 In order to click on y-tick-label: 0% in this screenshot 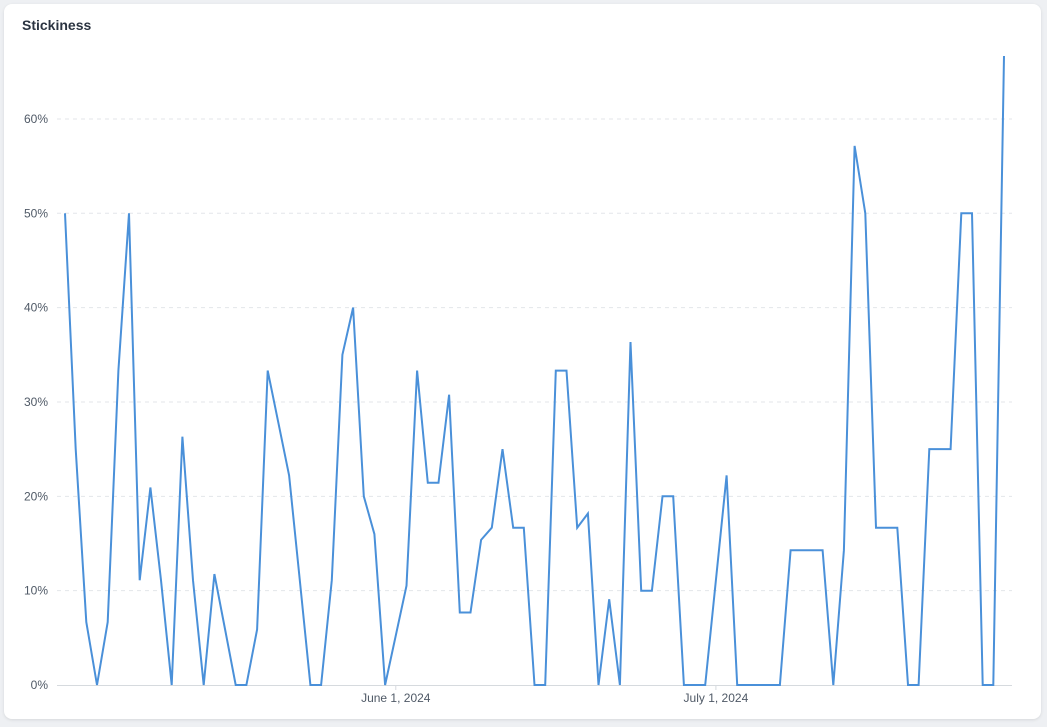, I will do `click(40, 685)`.